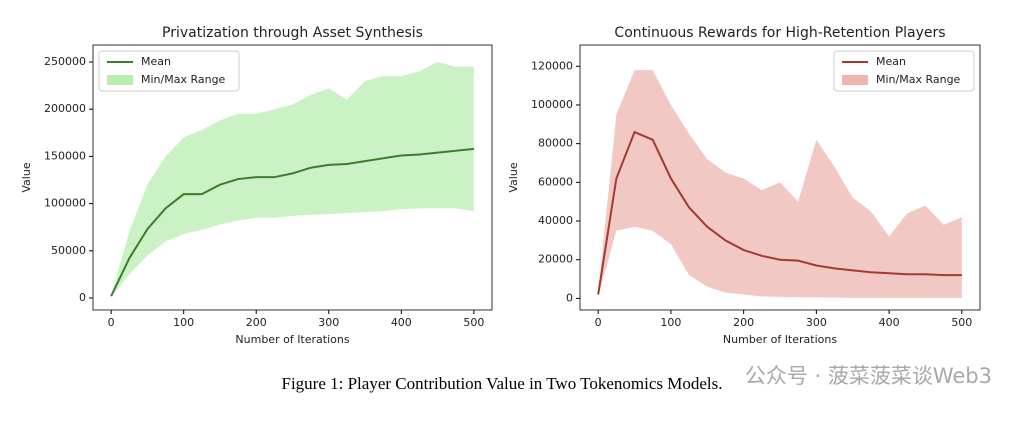  What do you see at coordinates (65, 155) in the screenshot?
I see `y-tick-label: 150000` at bounding box center [65, 155].